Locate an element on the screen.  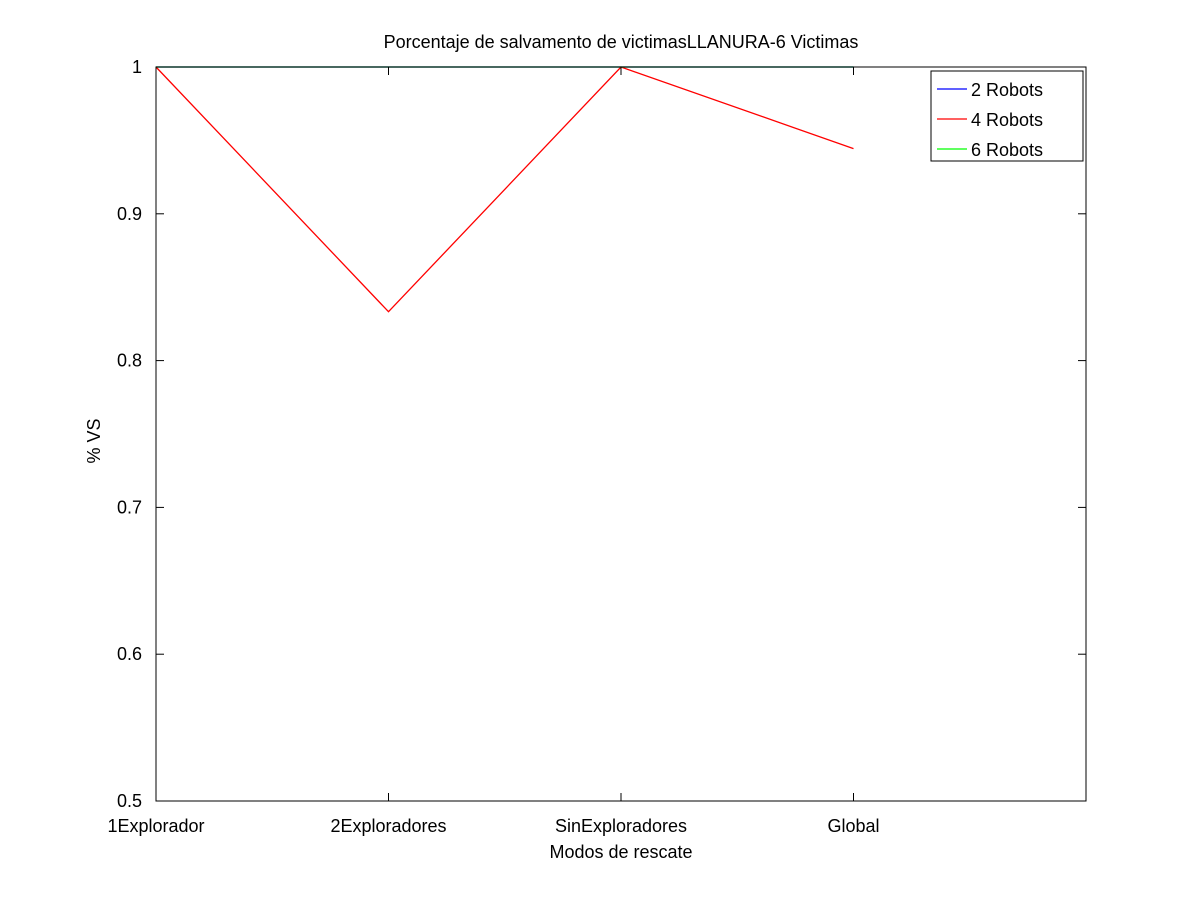
legend: 2 Robots 4 Robots 6 Robots is located at coordinates (1007, 116).